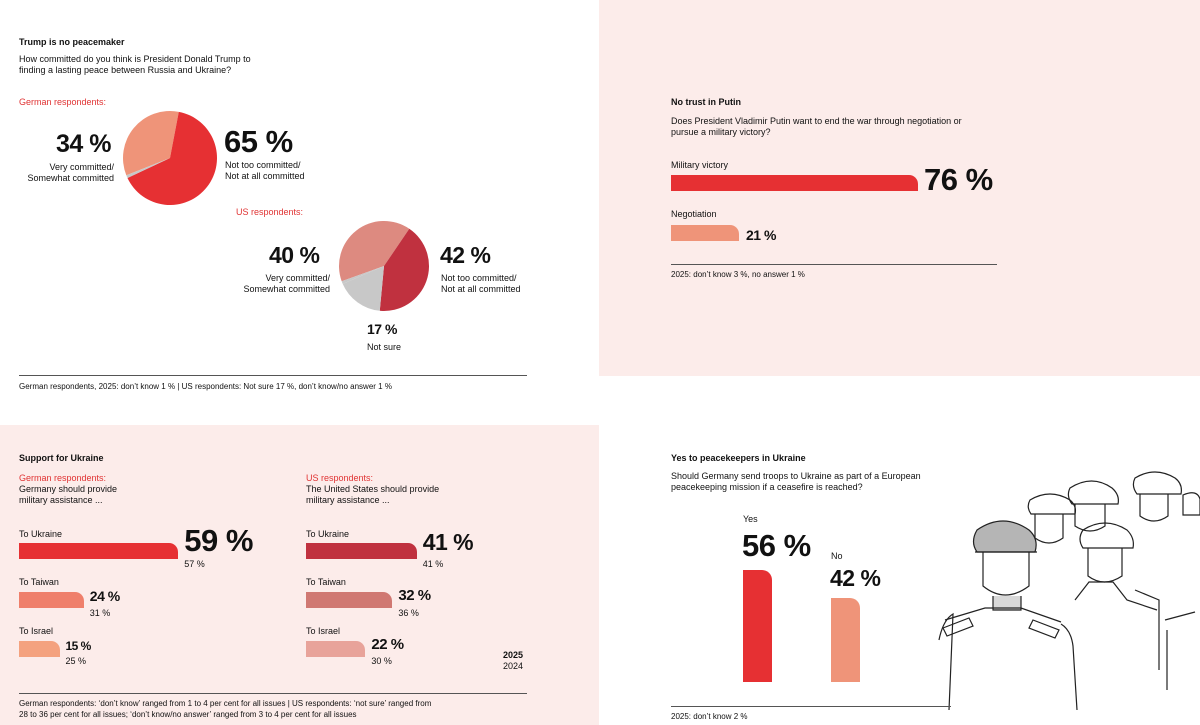 The height and width of the screenshot is (725, 1200). I want to click on military-victory-bar, so click(794, 183).